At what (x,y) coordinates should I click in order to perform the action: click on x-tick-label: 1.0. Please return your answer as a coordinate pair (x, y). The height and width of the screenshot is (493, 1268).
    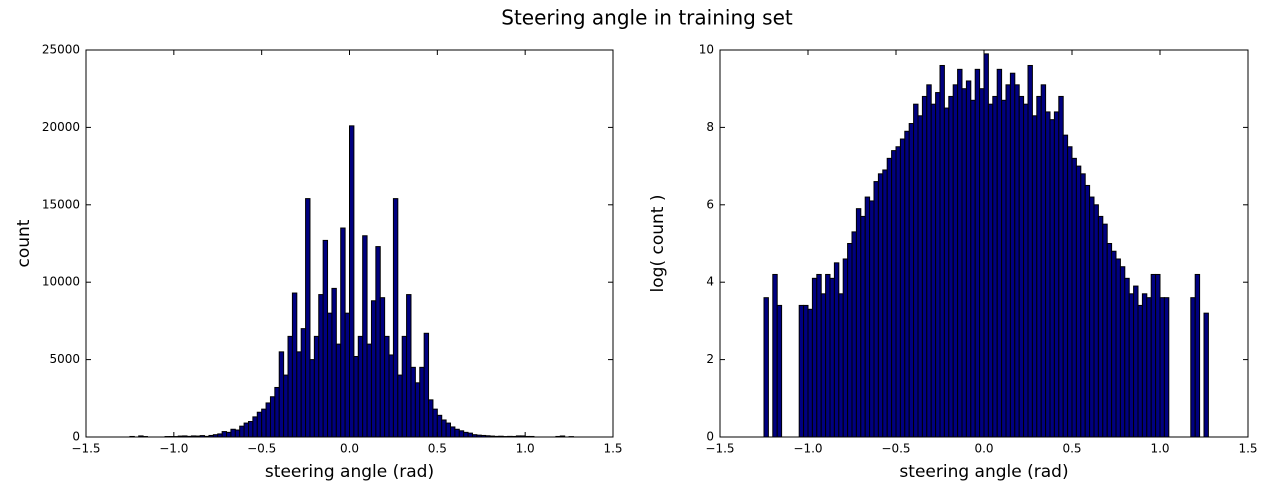
    Looking at the image, I should click on (1159, 449).